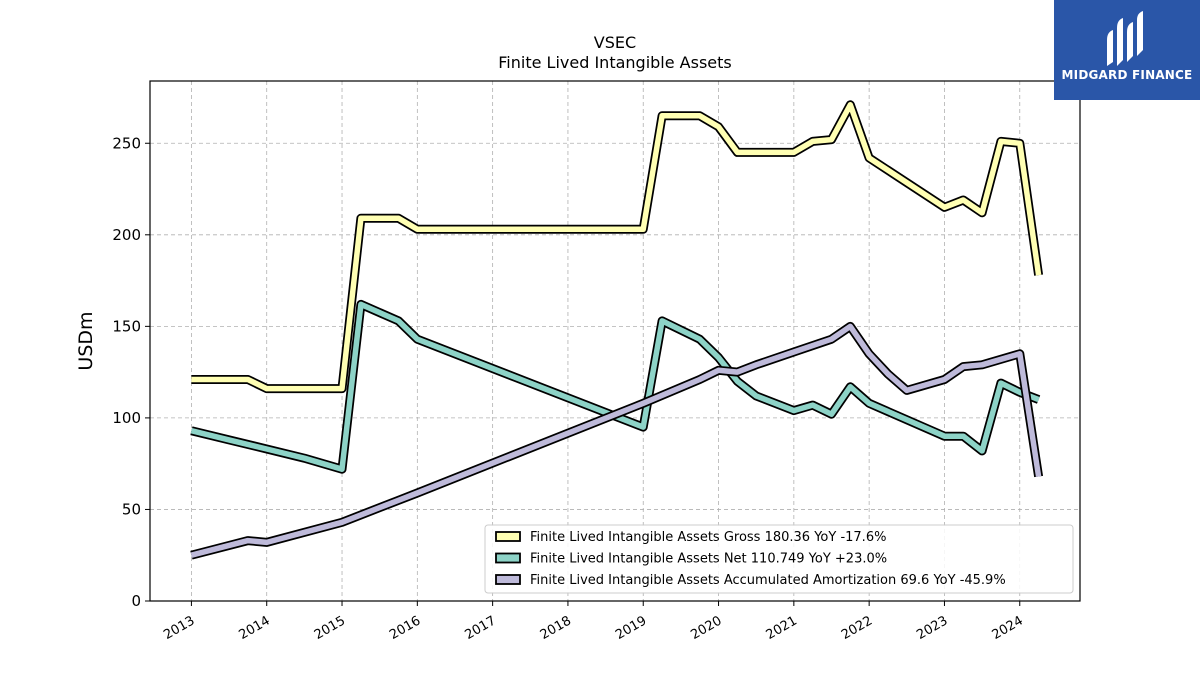 This screenshot has width=1200, height=675. Describe the element at coordinates (932, 628) in the screenshot. I see `x-tick-label: 2023` at that location.